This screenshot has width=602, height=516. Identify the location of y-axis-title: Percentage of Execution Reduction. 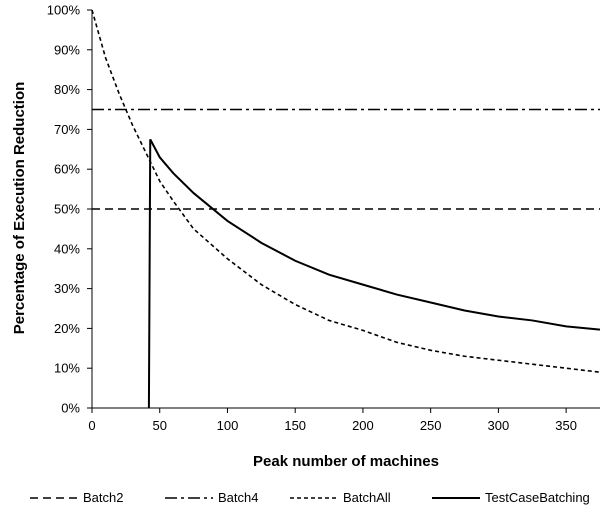
(19, 208).